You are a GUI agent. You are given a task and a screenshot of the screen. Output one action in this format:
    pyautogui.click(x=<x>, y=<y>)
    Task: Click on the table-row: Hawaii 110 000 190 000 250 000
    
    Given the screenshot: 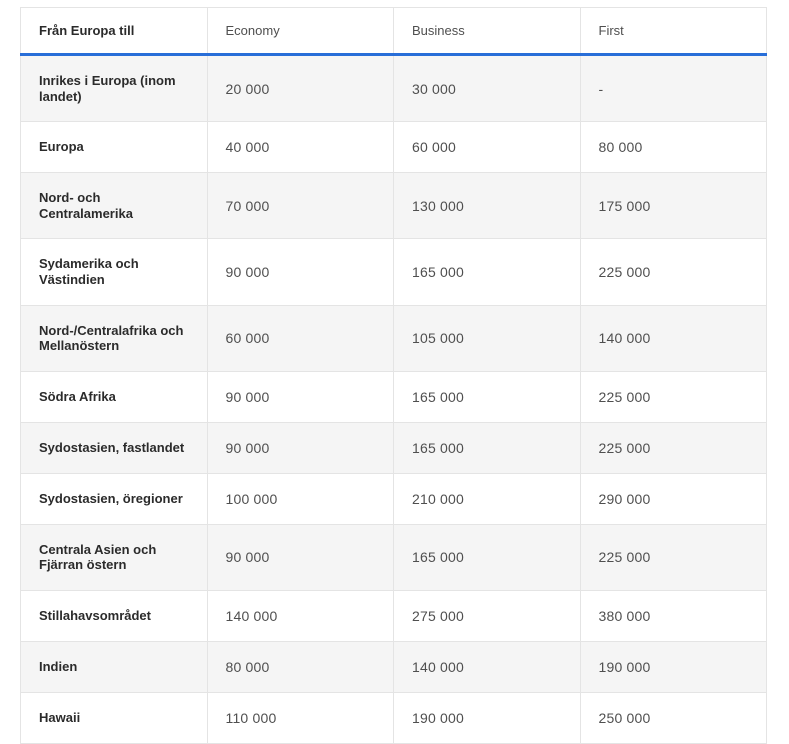 What is the action you would take?
    pyautogui.click(x=393, y=718)
    